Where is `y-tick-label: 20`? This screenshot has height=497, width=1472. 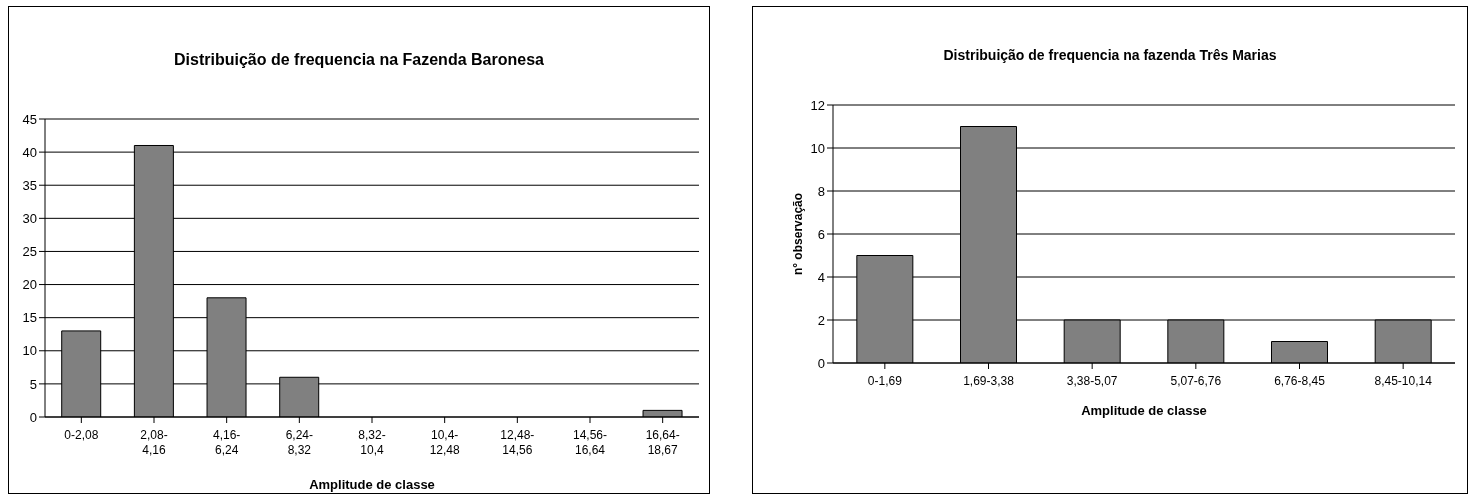
y-tick-label: 20 is located at coordinates (29, 285).